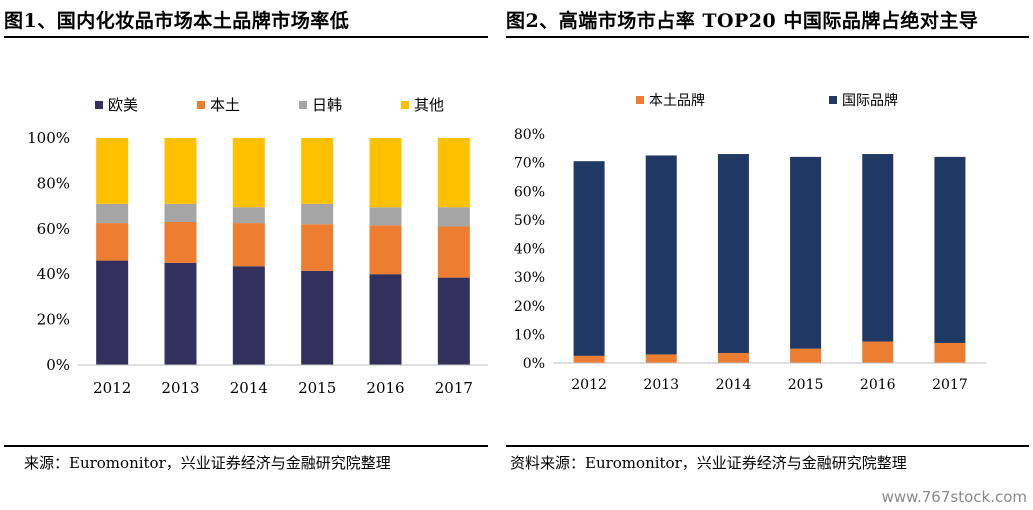 The image size is (1033, 510). What do you see at coordinates (954, 497) in the screenshot?
I see `site-watermark: www.767stock.com` at bounding box center [954, 497].